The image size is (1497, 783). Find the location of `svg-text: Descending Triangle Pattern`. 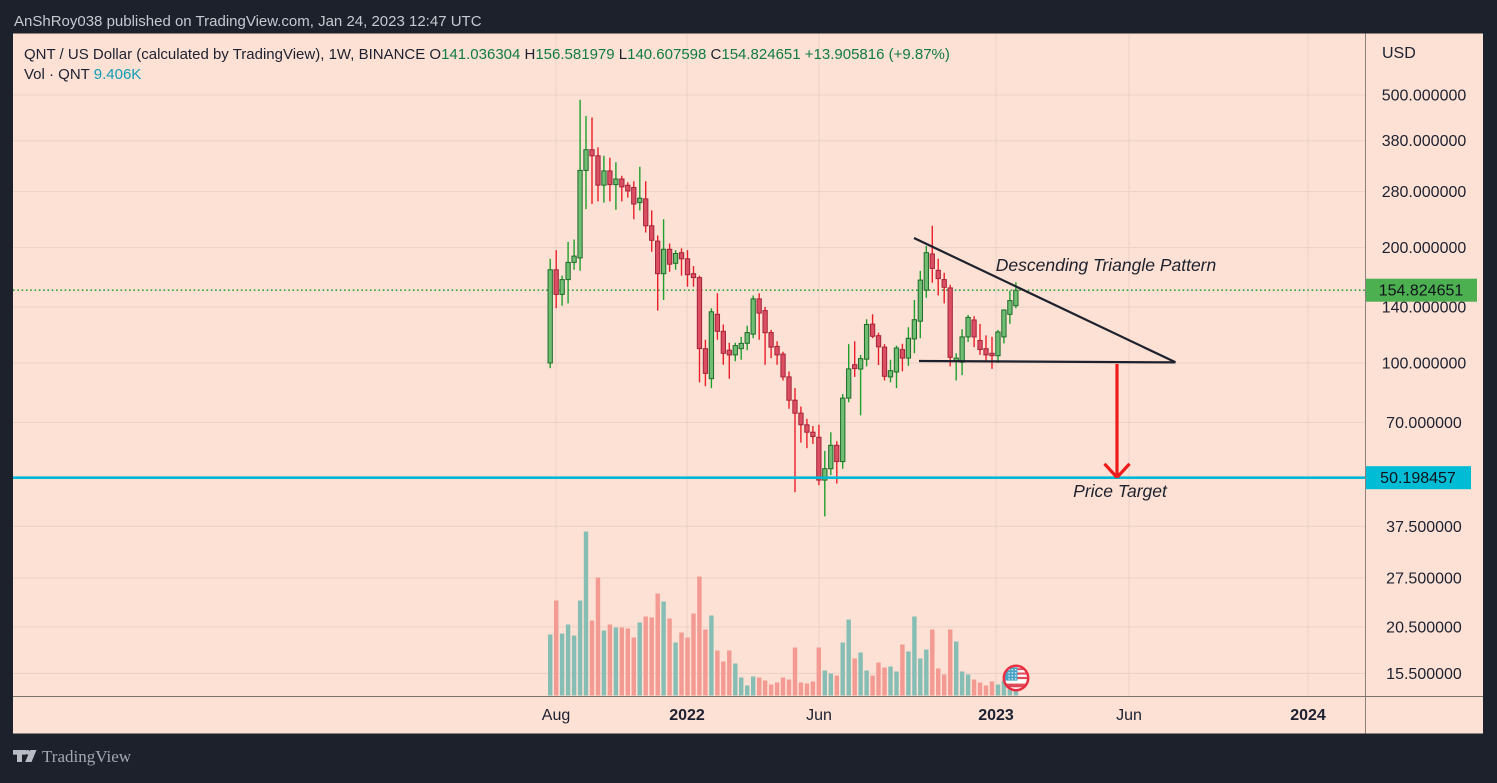

svg-text: Descending Triangle Pattern is located at coordinates (1106, 265).